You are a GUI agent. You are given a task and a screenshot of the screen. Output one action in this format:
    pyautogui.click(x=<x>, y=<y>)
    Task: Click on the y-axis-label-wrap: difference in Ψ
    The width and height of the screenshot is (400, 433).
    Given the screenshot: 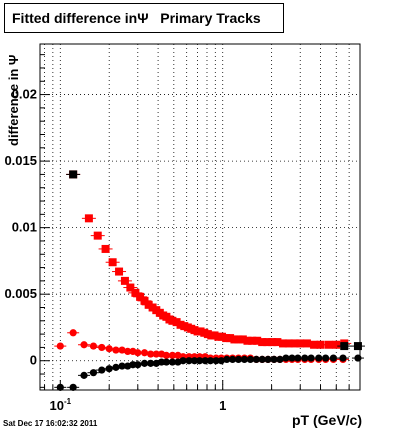 What is the action you would take?
    pyautogui.click(x=12, y=98)
    